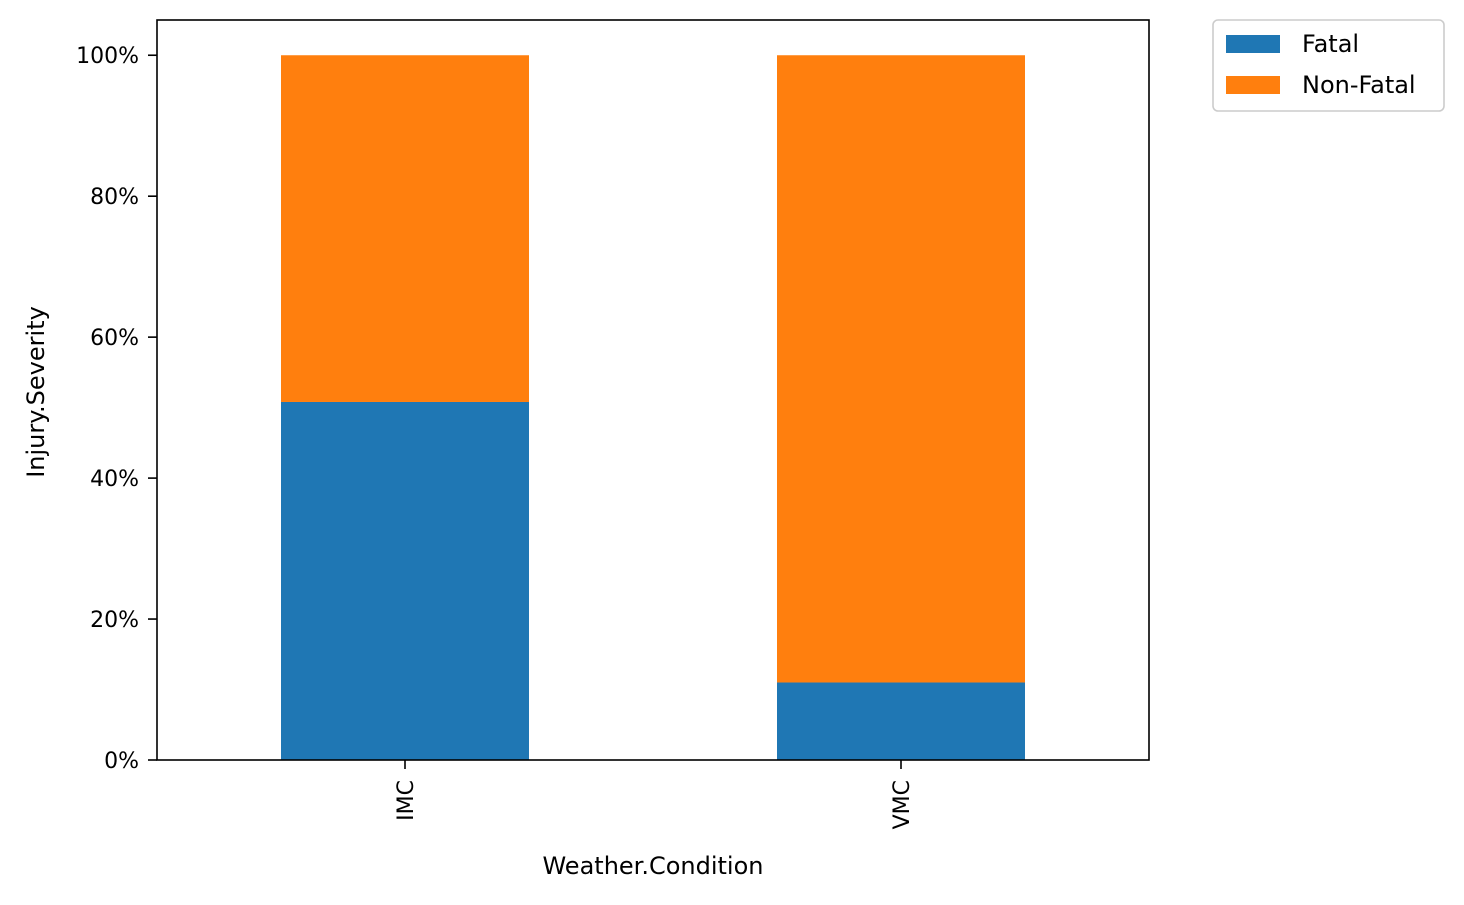 The width and height of the screenshot is (1464, 905). Describe the element at coordinates (405, 580) in the screenshot. I see `bar-fatal-imc` at that location.